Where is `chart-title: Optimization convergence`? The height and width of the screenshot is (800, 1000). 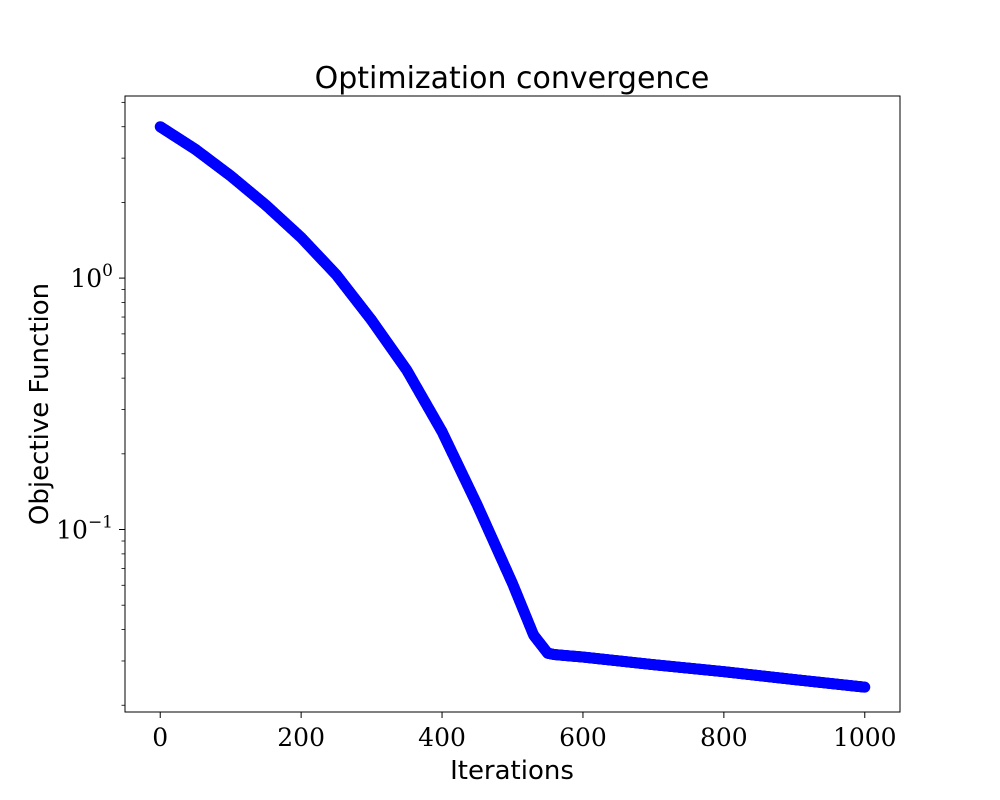 chart-title: Optimization convergence is located at coordinates (512, 78).